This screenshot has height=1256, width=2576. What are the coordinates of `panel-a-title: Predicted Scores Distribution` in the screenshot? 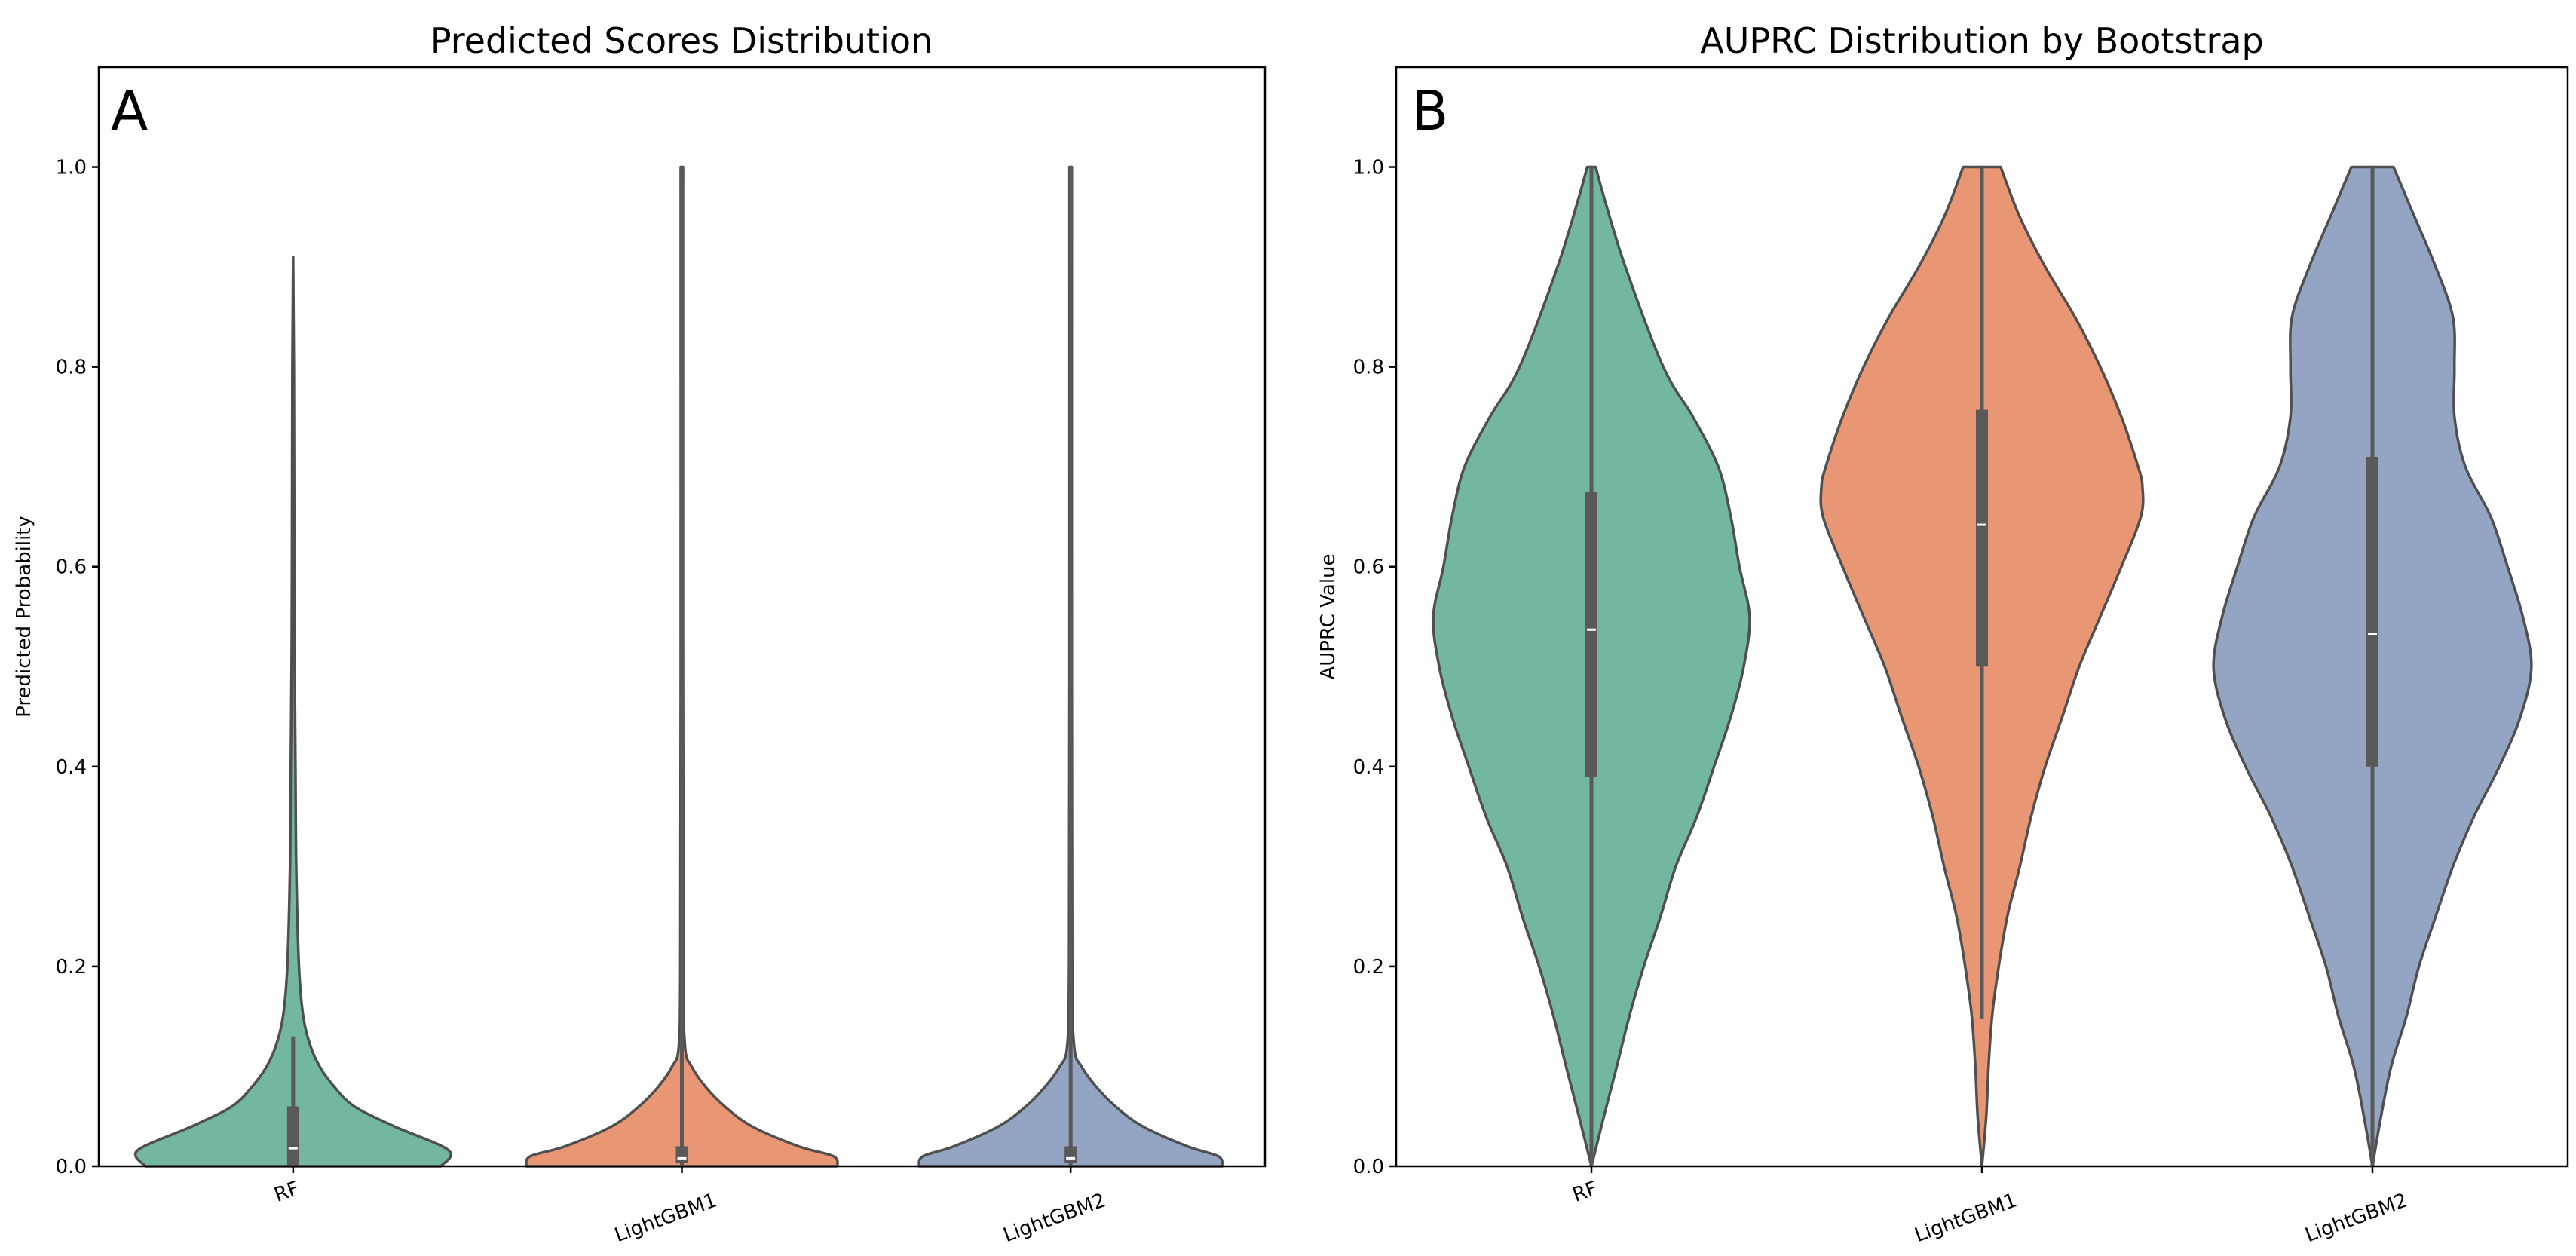 It's located at (681, 40).